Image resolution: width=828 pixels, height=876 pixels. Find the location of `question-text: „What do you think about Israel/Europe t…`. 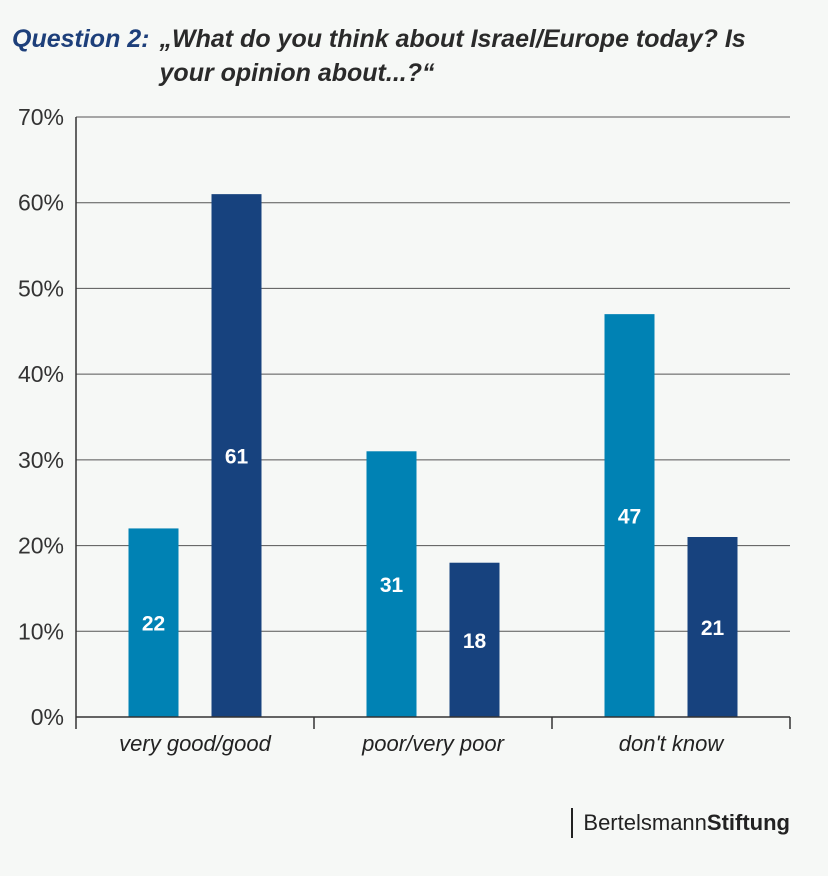

question-text: „What do you think about Israel/Europe t… is located at coordinates (452, 56).